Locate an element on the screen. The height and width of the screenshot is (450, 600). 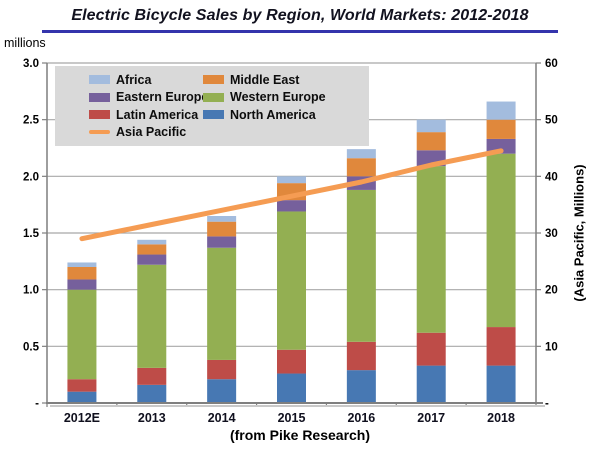
bar-segment-north_america-2014 is located at coordinates (222, 391).